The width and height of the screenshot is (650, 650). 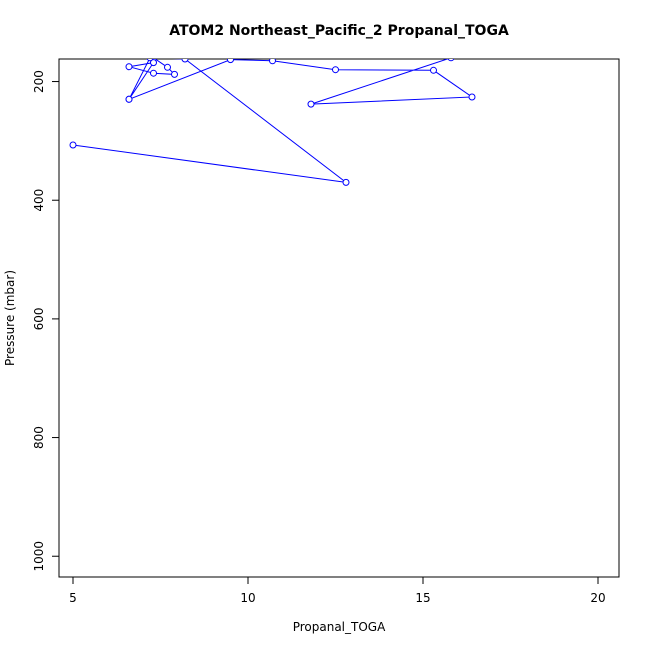 I want to click on y-tick-label: 800, so click(x=39, y=437).